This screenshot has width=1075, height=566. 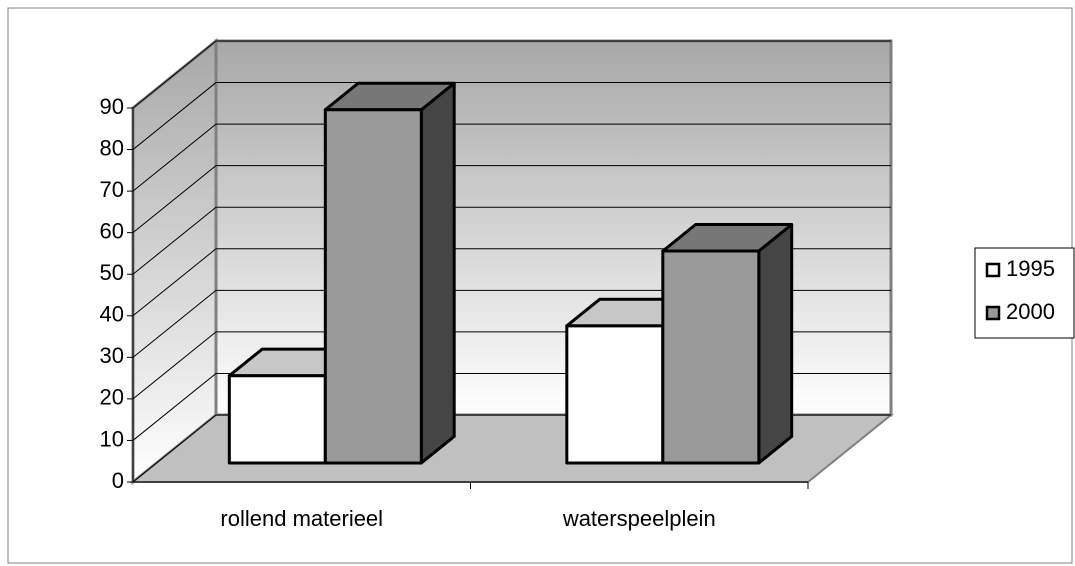 What do you see at coordinates (112, 438) in the screenshot?
I see `y-tick-label: 10` at bounding box center [112, 438].